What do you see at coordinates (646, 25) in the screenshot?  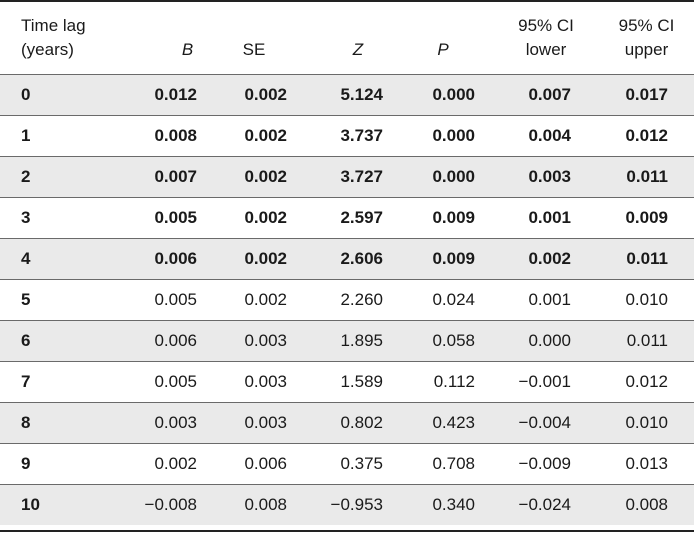 I see `header-ci-upper-line1: 95% CI` at bounding box center [646, 25].